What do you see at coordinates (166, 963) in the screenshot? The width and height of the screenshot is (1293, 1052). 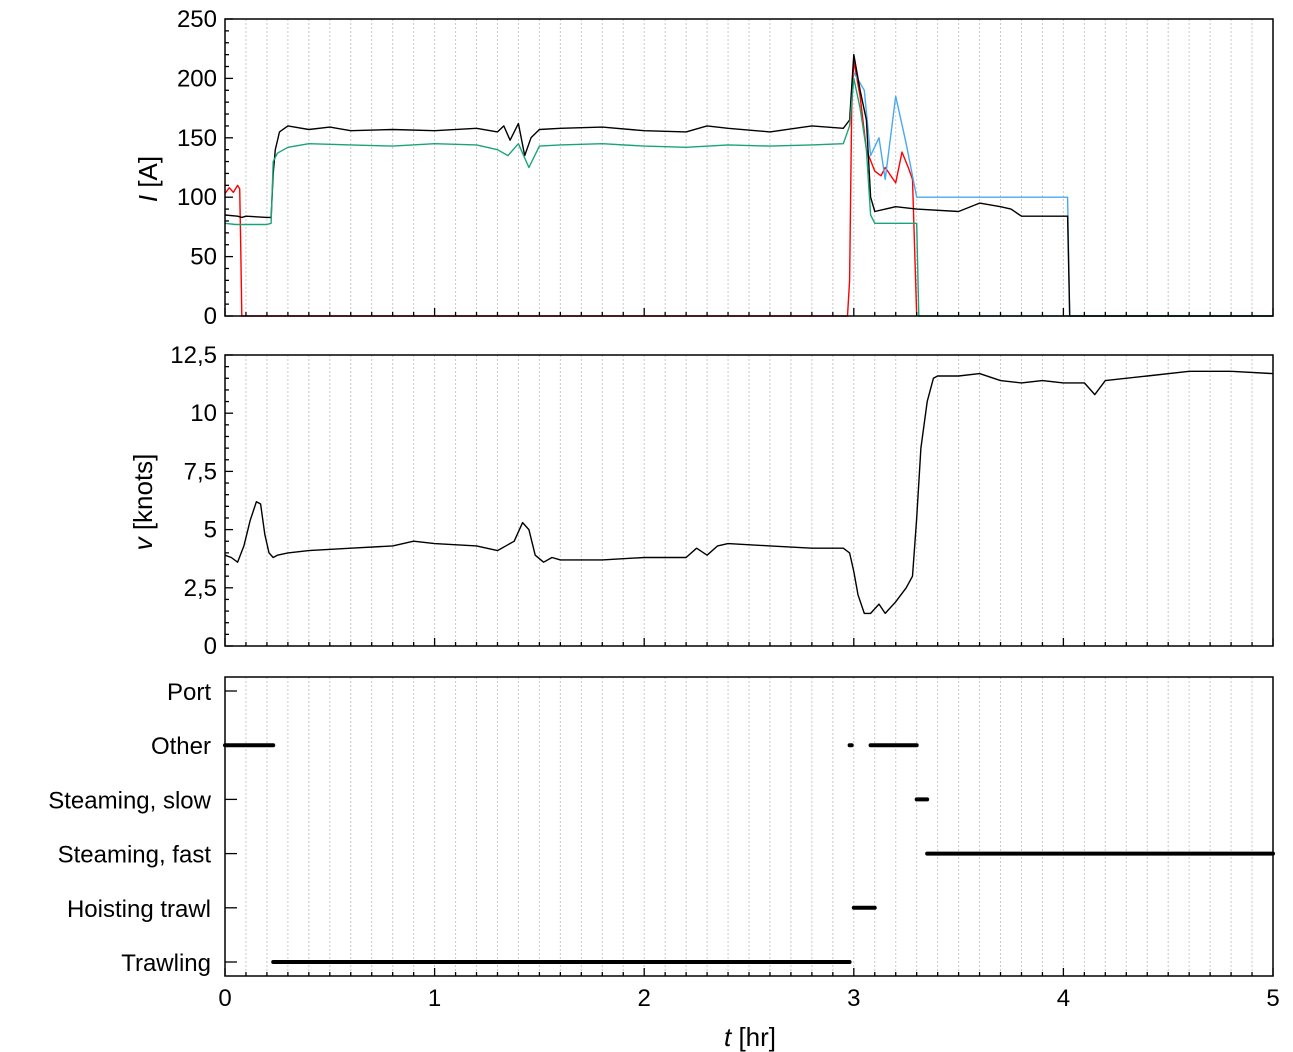 I see `state-label-trawling: Trawling` at bounding box center [166, 963].